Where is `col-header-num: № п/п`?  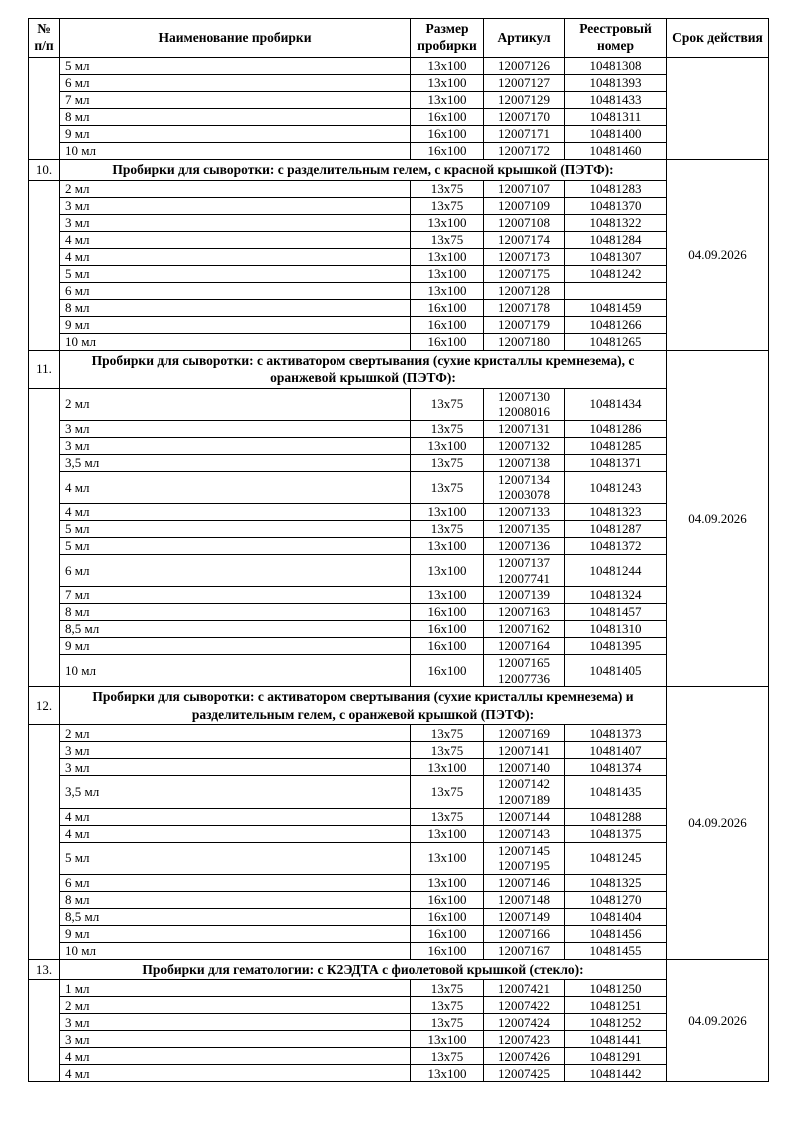 col-header-num: № п/п is located at coordinates (44, 38).